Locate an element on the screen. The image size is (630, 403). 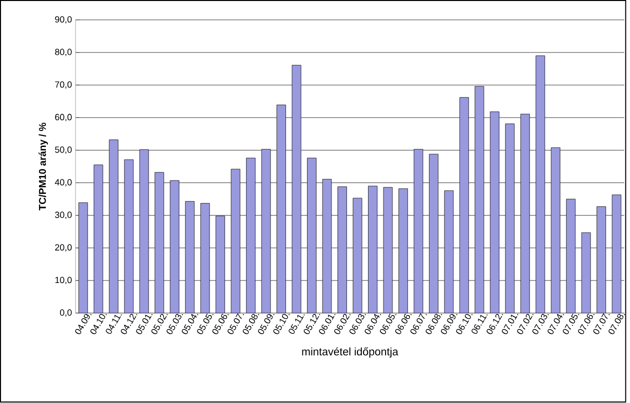
y-tick-label: 70,0 is located at coordinates (63, 85).